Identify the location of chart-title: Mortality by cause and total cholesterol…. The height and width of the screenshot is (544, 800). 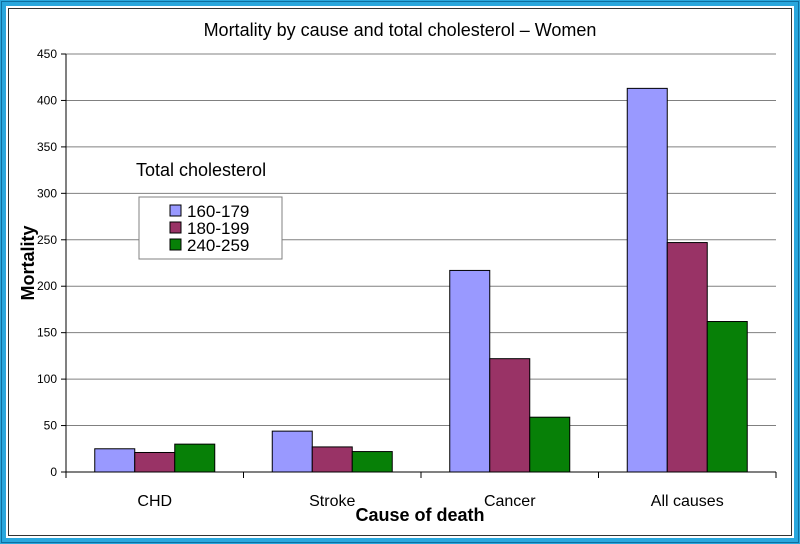
(400, 30).